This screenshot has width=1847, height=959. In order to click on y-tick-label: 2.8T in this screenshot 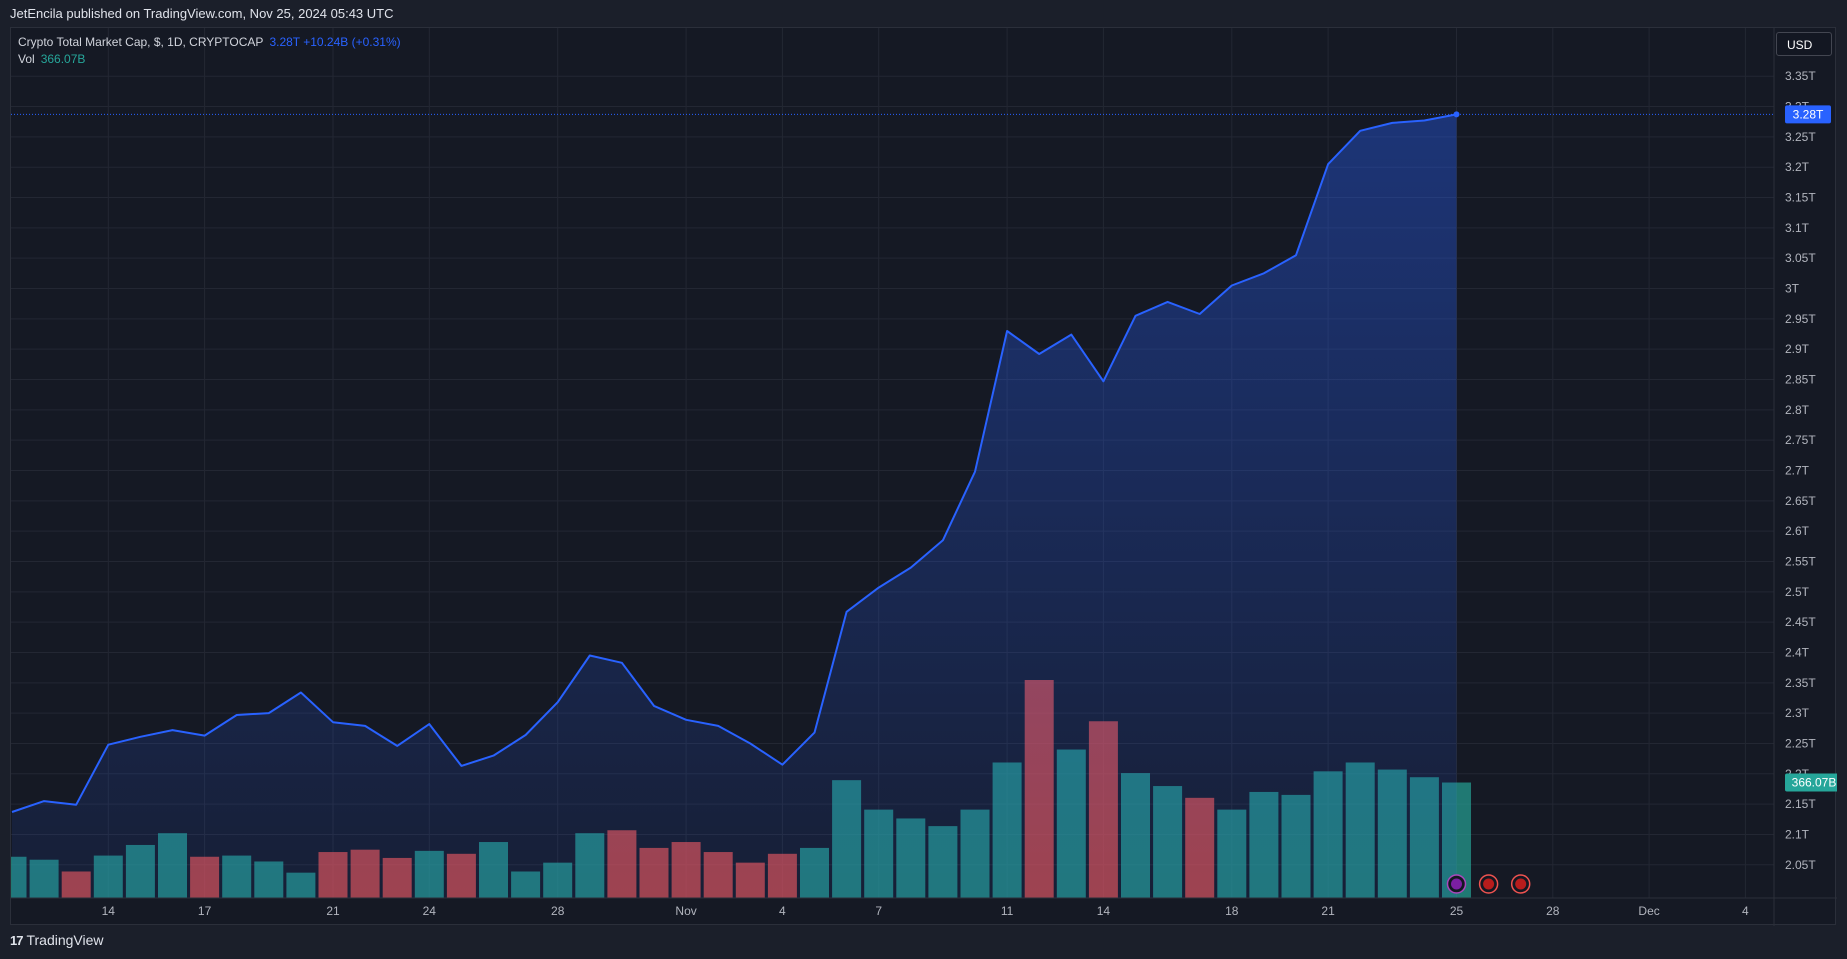, I will do `click(1797, 410)`.